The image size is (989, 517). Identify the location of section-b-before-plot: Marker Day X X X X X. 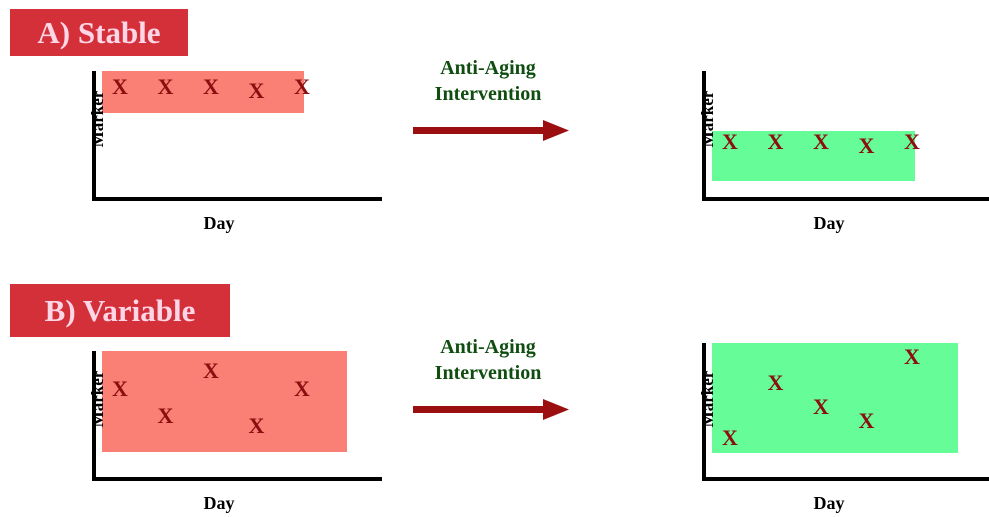
(240, 432).